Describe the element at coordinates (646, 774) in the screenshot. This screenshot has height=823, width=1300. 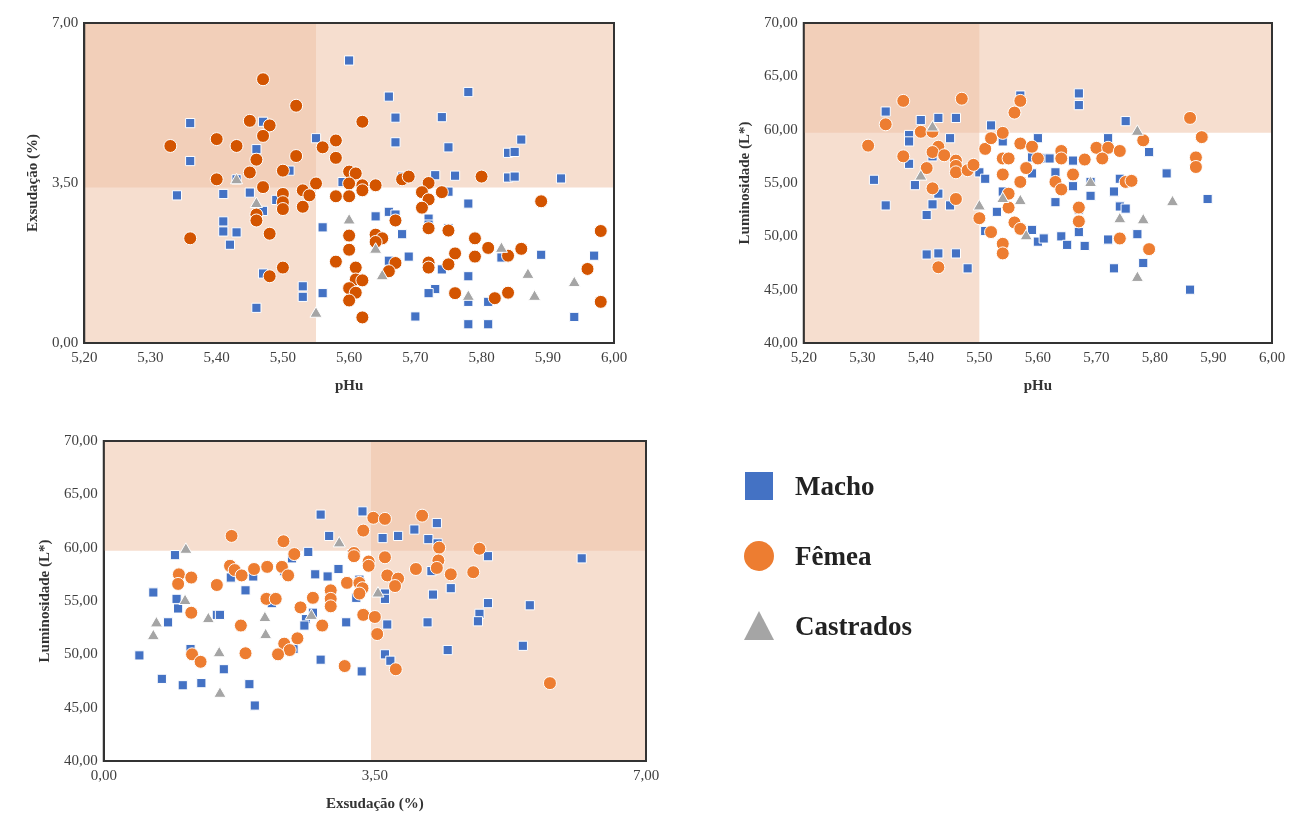
I see `x-tick-label: 7,00` at that location.